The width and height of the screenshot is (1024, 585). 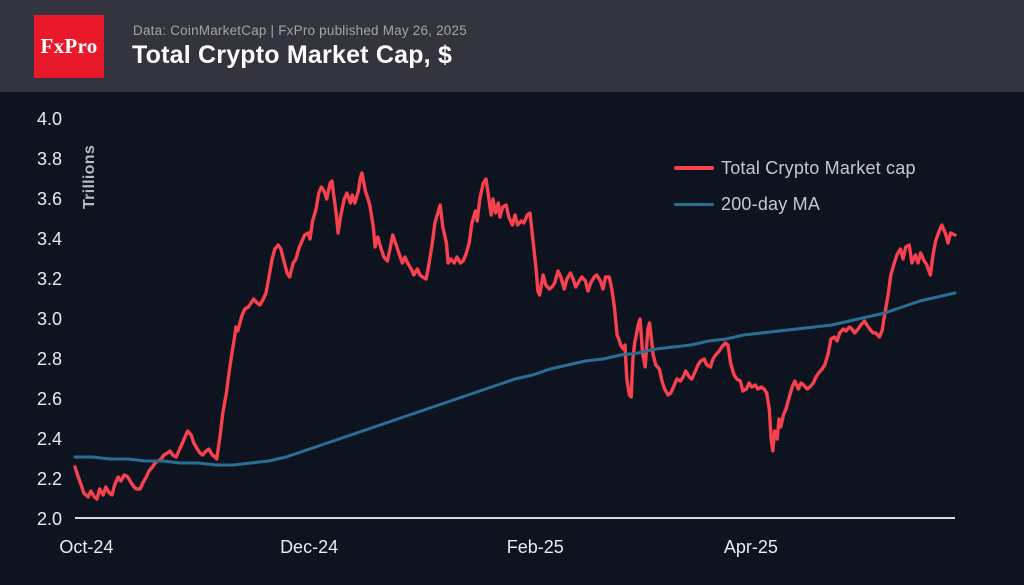 I want to click on fxpro-logo-text: FxPro, so click(x=69, y=46).